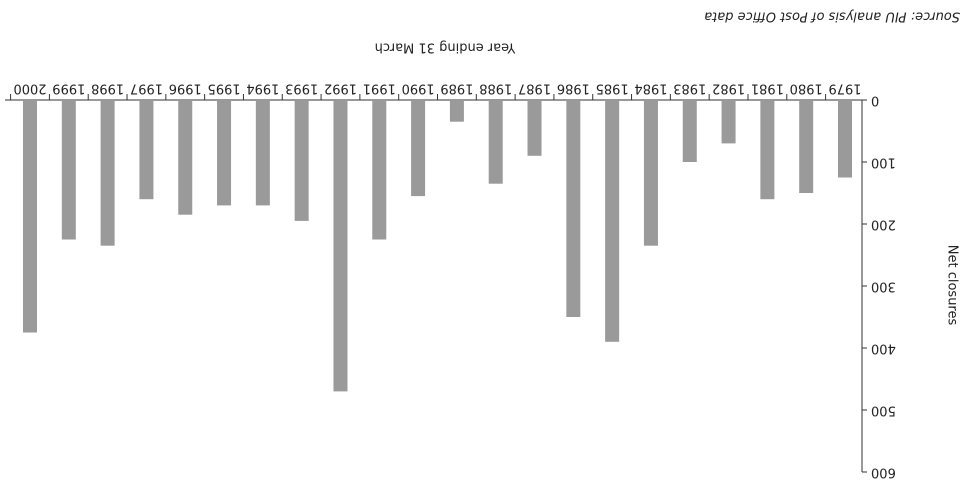 This screenshot has height=487, width=971. I want to click on x-tick-label: 1987, so click(534, 88).